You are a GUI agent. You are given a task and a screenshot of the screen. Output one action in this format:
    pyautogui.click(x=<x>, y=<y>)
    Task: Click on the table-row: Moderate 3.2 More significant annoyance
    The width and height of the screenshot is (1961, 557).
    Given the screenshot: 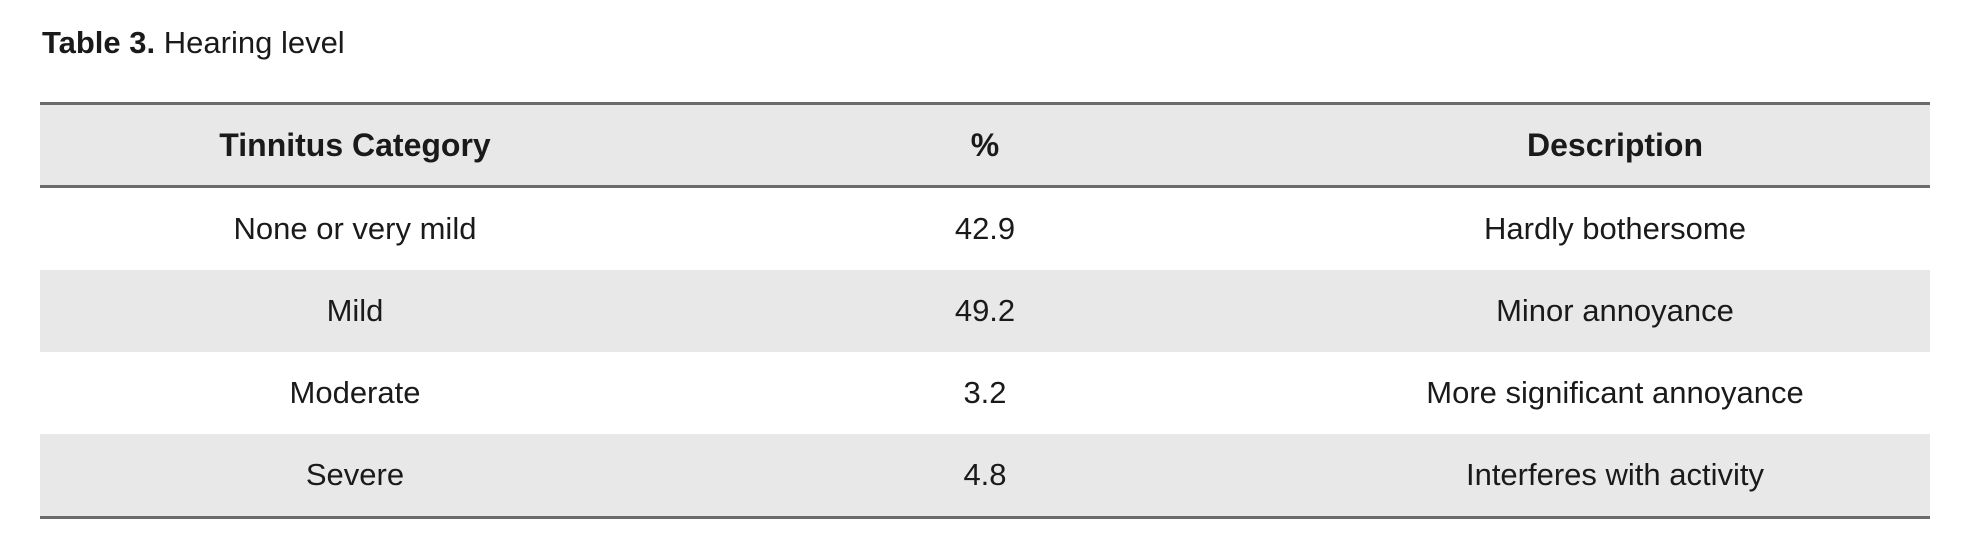 What is the action you would take?
    pyautogui.click(x=985, y=393)
    